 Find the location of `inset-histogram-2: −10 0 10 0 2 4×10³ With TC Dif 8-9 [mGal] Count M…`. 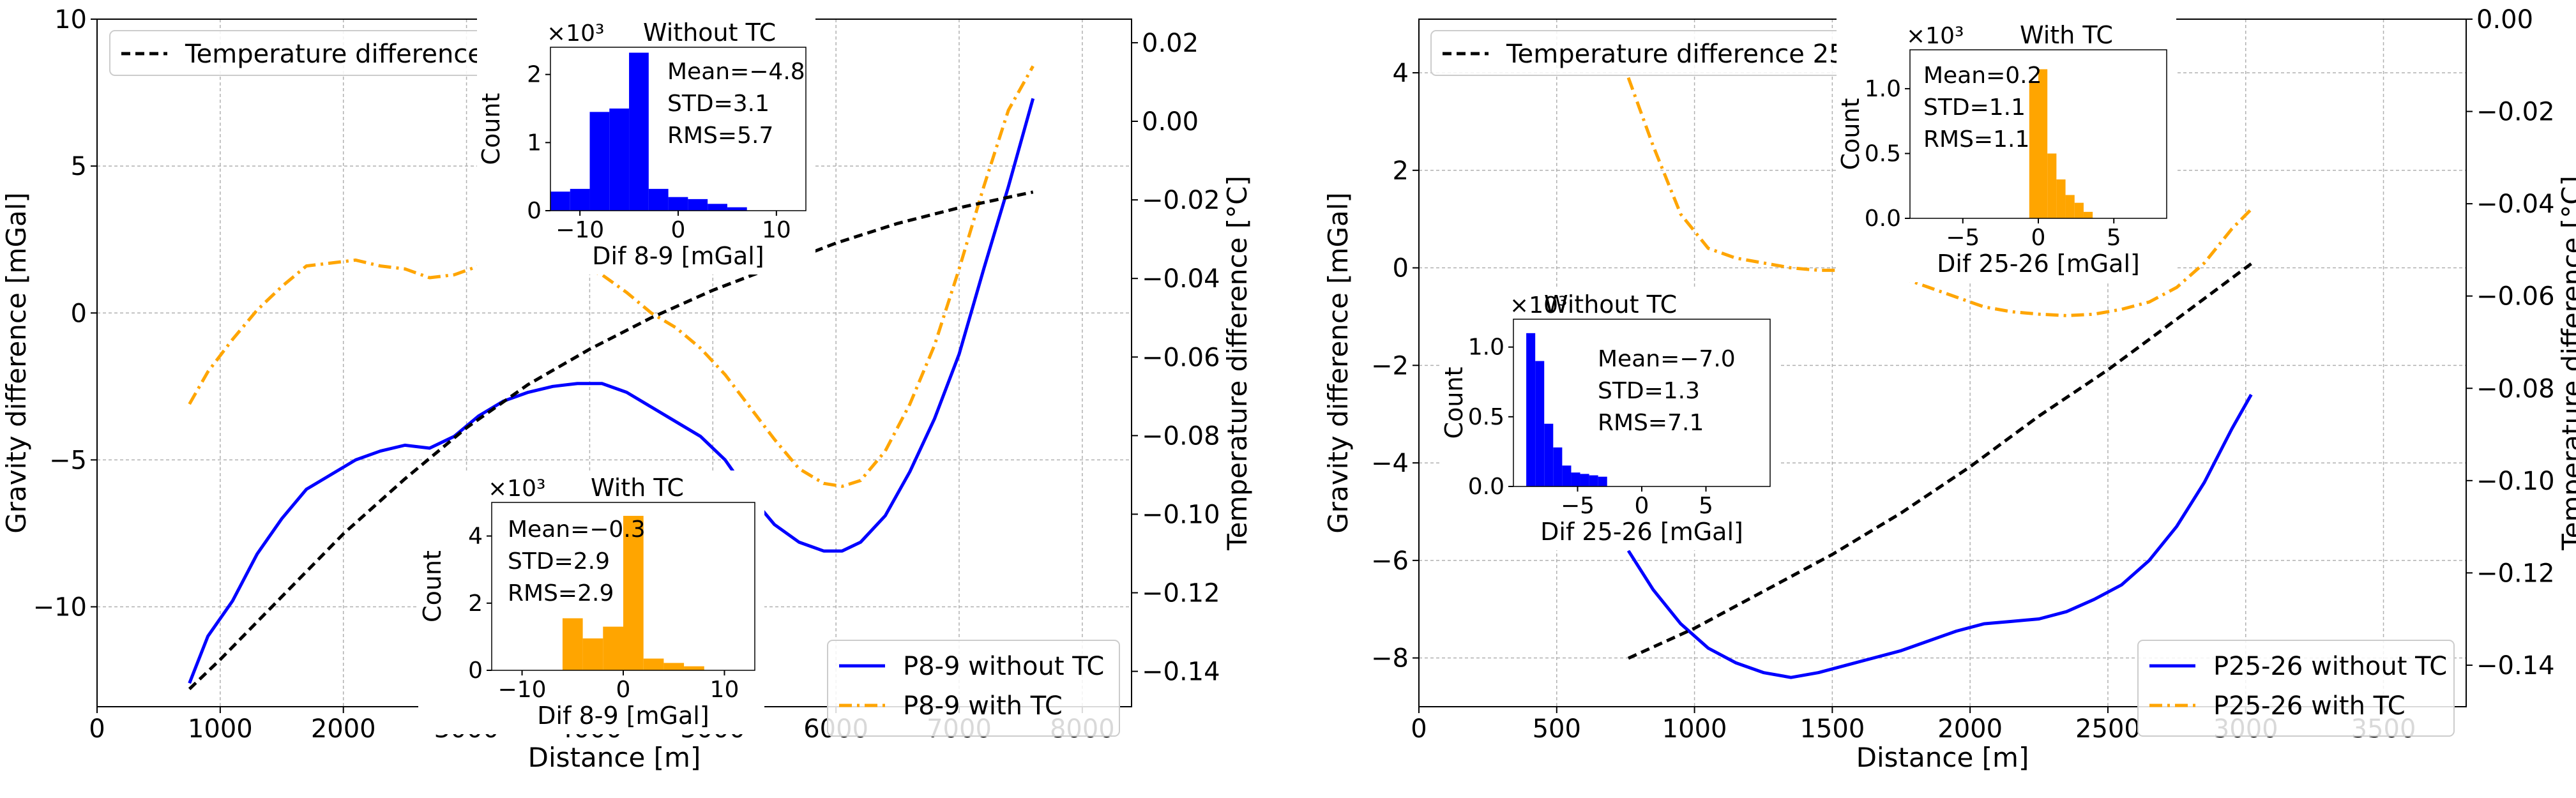

inset-histogram-2: −10 0 10 0 2 4×10³ With TC Dif 8-9 [mGal] Count M… is located at coordinates (591, 602).